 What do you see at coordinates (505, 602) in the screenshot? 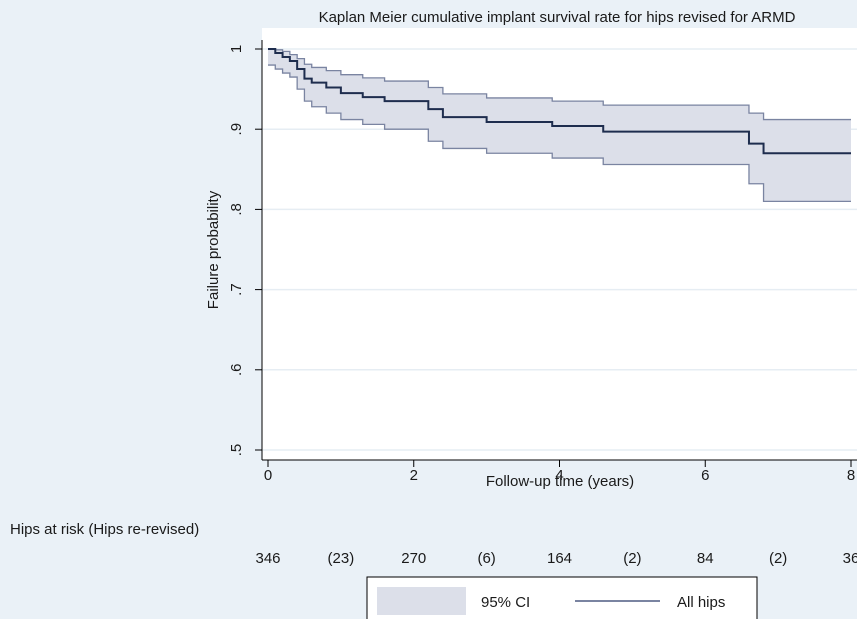
I see `legend-ci-label: 95% CI` at bounding box center [505, 602].